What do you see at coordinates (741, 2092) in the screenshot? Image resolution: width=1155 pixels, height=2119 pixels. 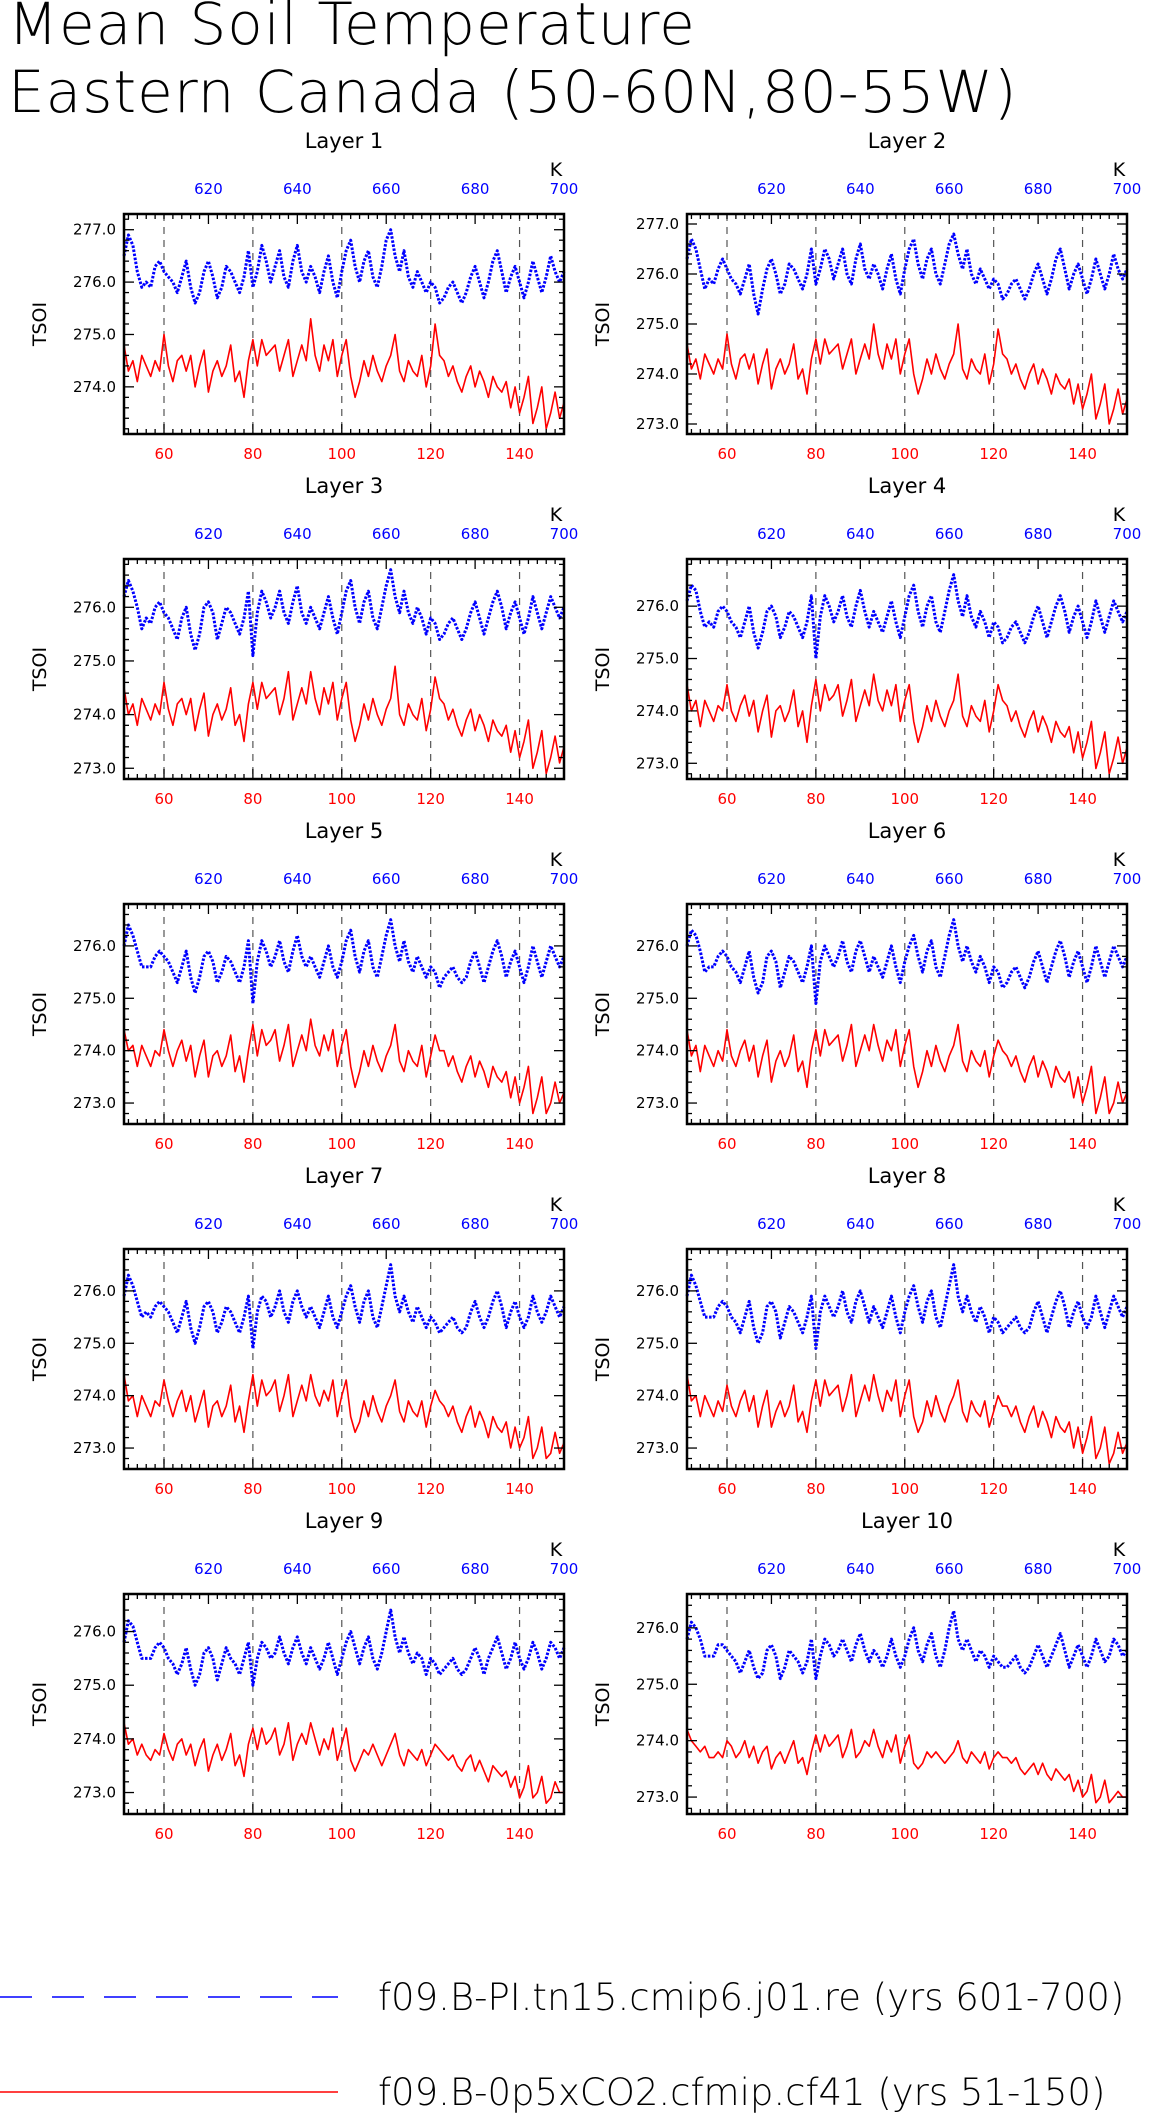 I see `legend-label-2: f09.B-0p5xCO2.cfmip.cf41 (yrs 51-150)` at bounding box center [741, 2092].